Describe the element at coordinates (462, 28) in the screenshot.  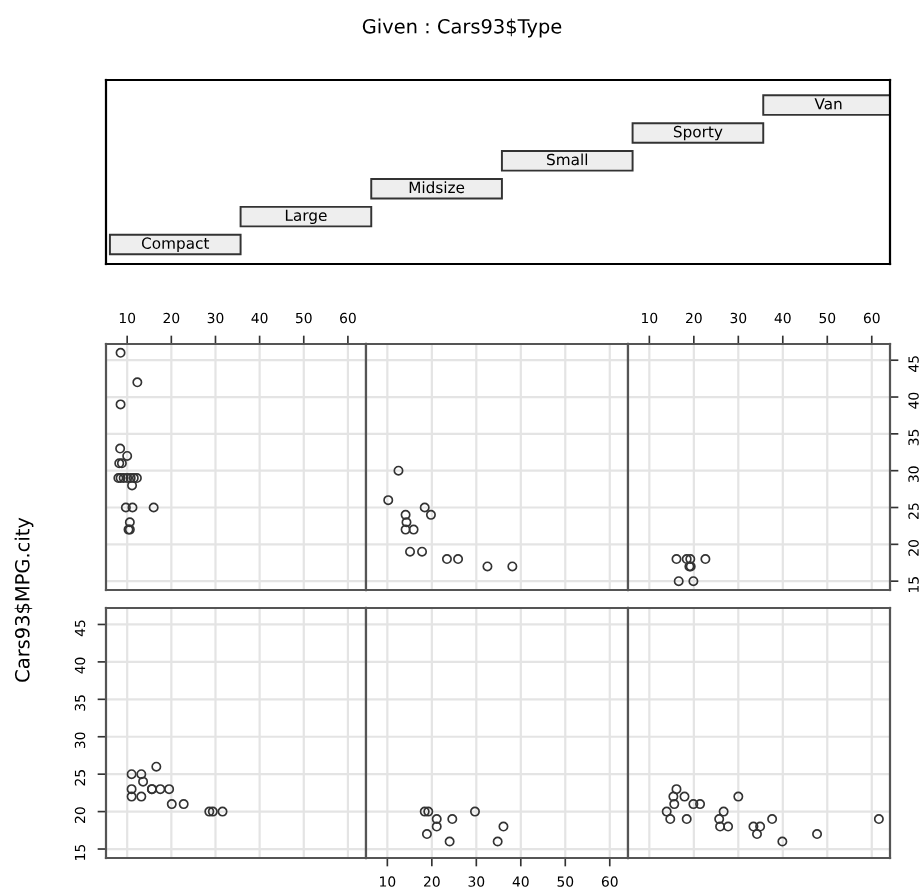
I see `text: Given : Cars93$Type` at that location.